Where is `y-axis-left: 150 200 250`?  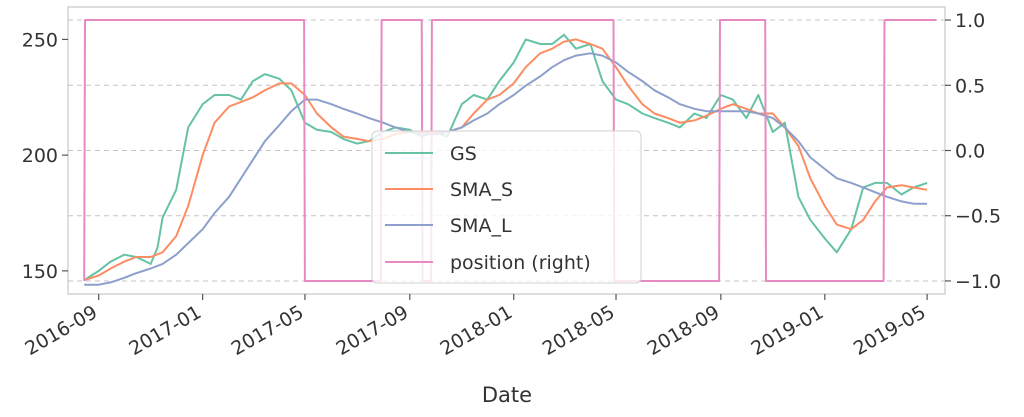 y-axis-left: 150 200 250 is located at coordinates (45, 156).